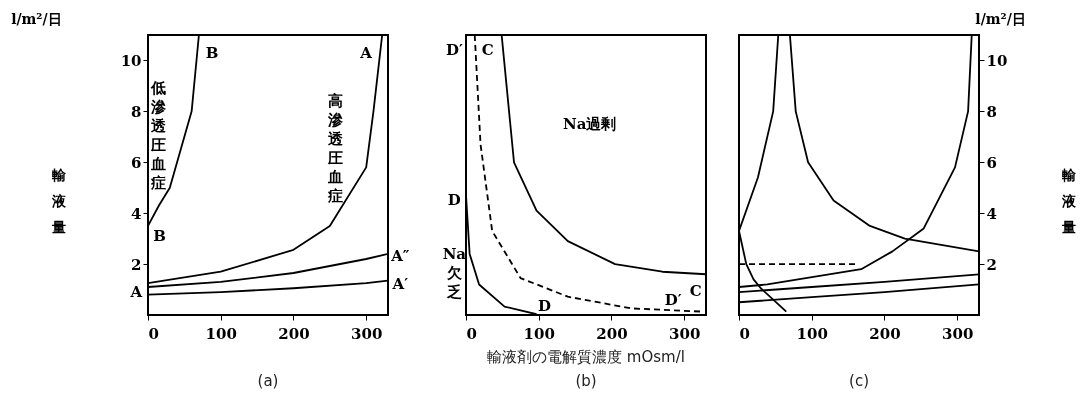 This screenshot has height=418, width=1089. What do you see at coordinates (545, 306) in the screenshot?
I see `annotation: D` at bounding box center [545, 306].